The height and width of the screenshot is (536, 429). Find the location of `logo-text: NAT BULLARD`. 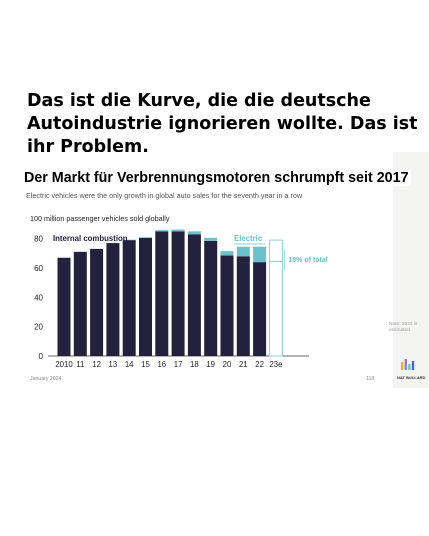

logo-text: NAT BULLARD is located at coordinates (411, 377).